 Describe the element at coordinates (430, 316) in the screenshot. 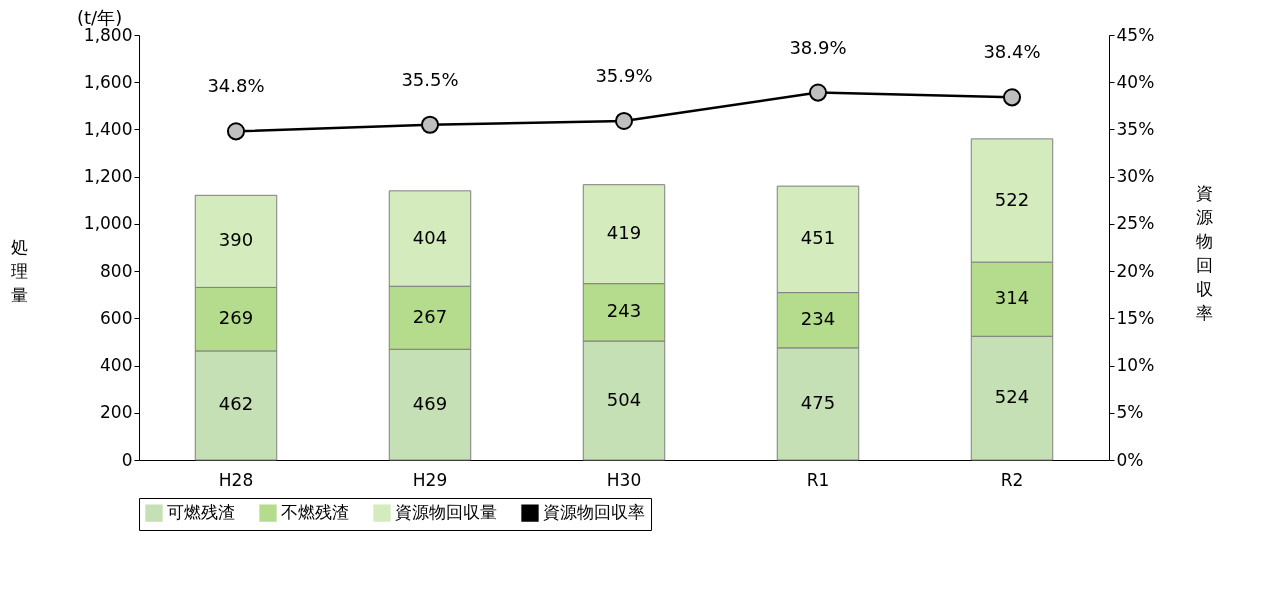

I see `data-label: 267` at that location.